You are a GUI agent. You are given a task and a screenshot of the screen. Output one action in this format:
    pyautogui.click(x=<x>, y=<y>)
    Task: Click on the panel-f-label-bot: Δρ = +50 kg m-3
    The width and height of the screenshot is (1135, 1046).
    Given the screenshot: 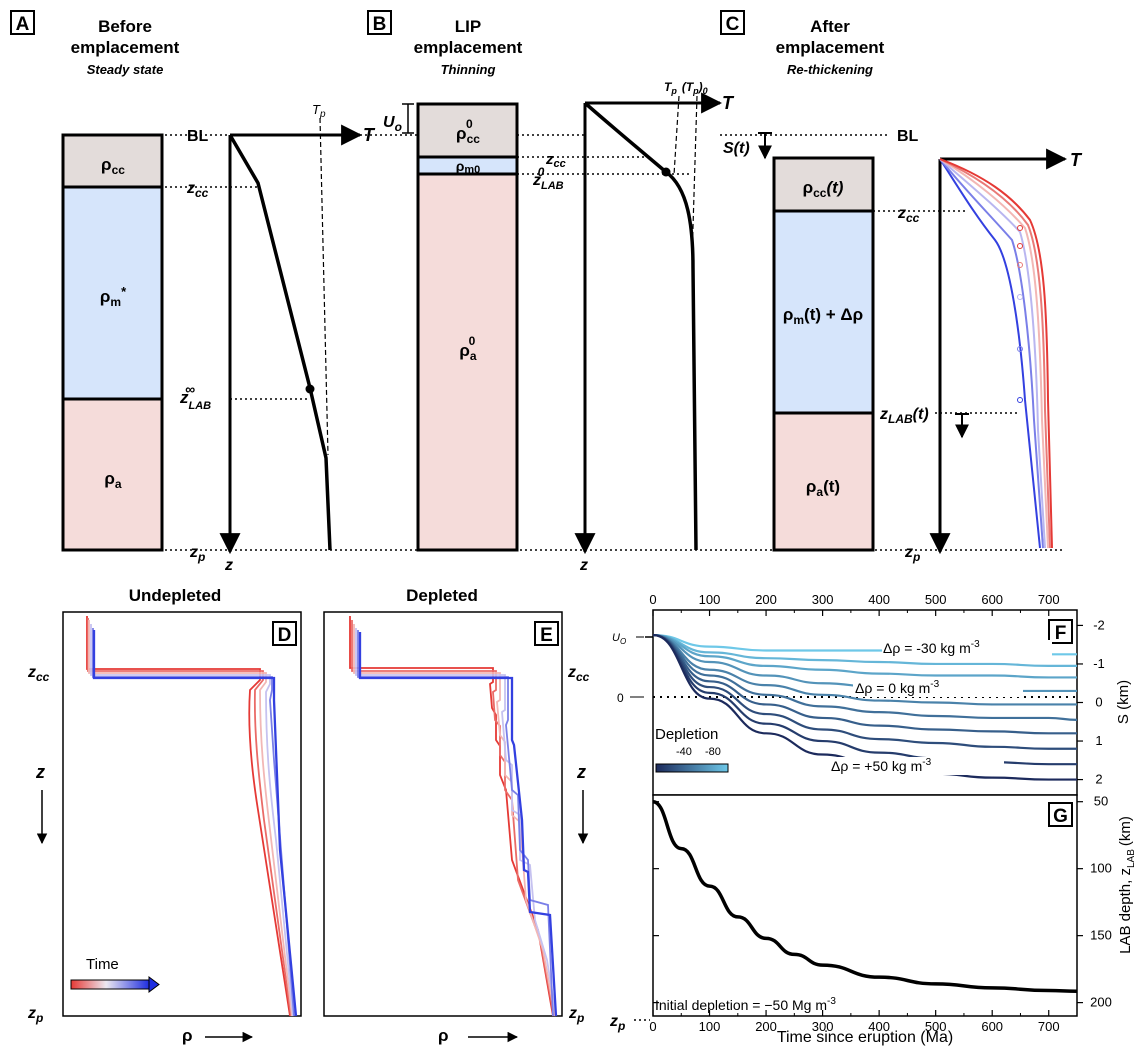 What is the action you would take?
    pyautogui.click(x=881, y=765)
    